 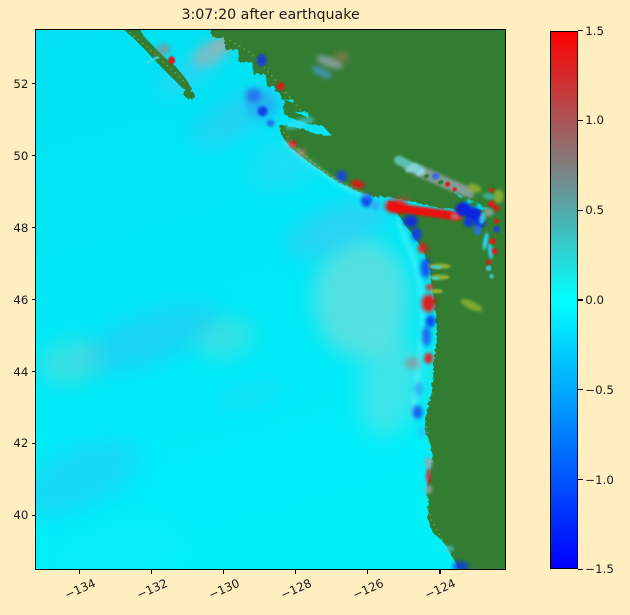 What do you see at coordinates (419, 388) in the screenshot?
I see `or-blue-faint` at bounding box center [419, 388].